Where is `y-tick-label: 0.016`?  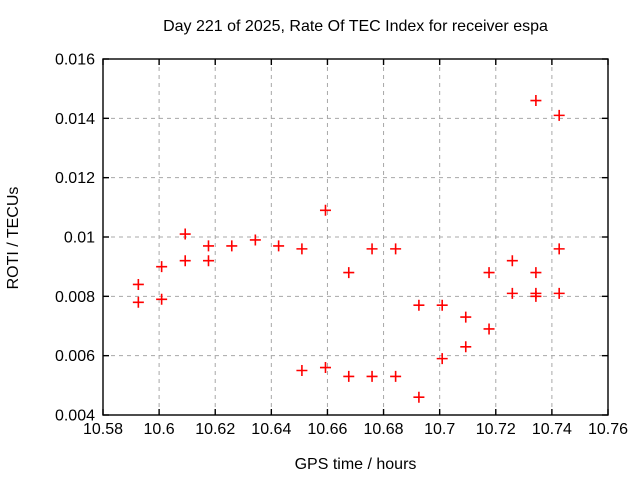 y-tick-label: 0.016 is located at coordinates (75, 60).